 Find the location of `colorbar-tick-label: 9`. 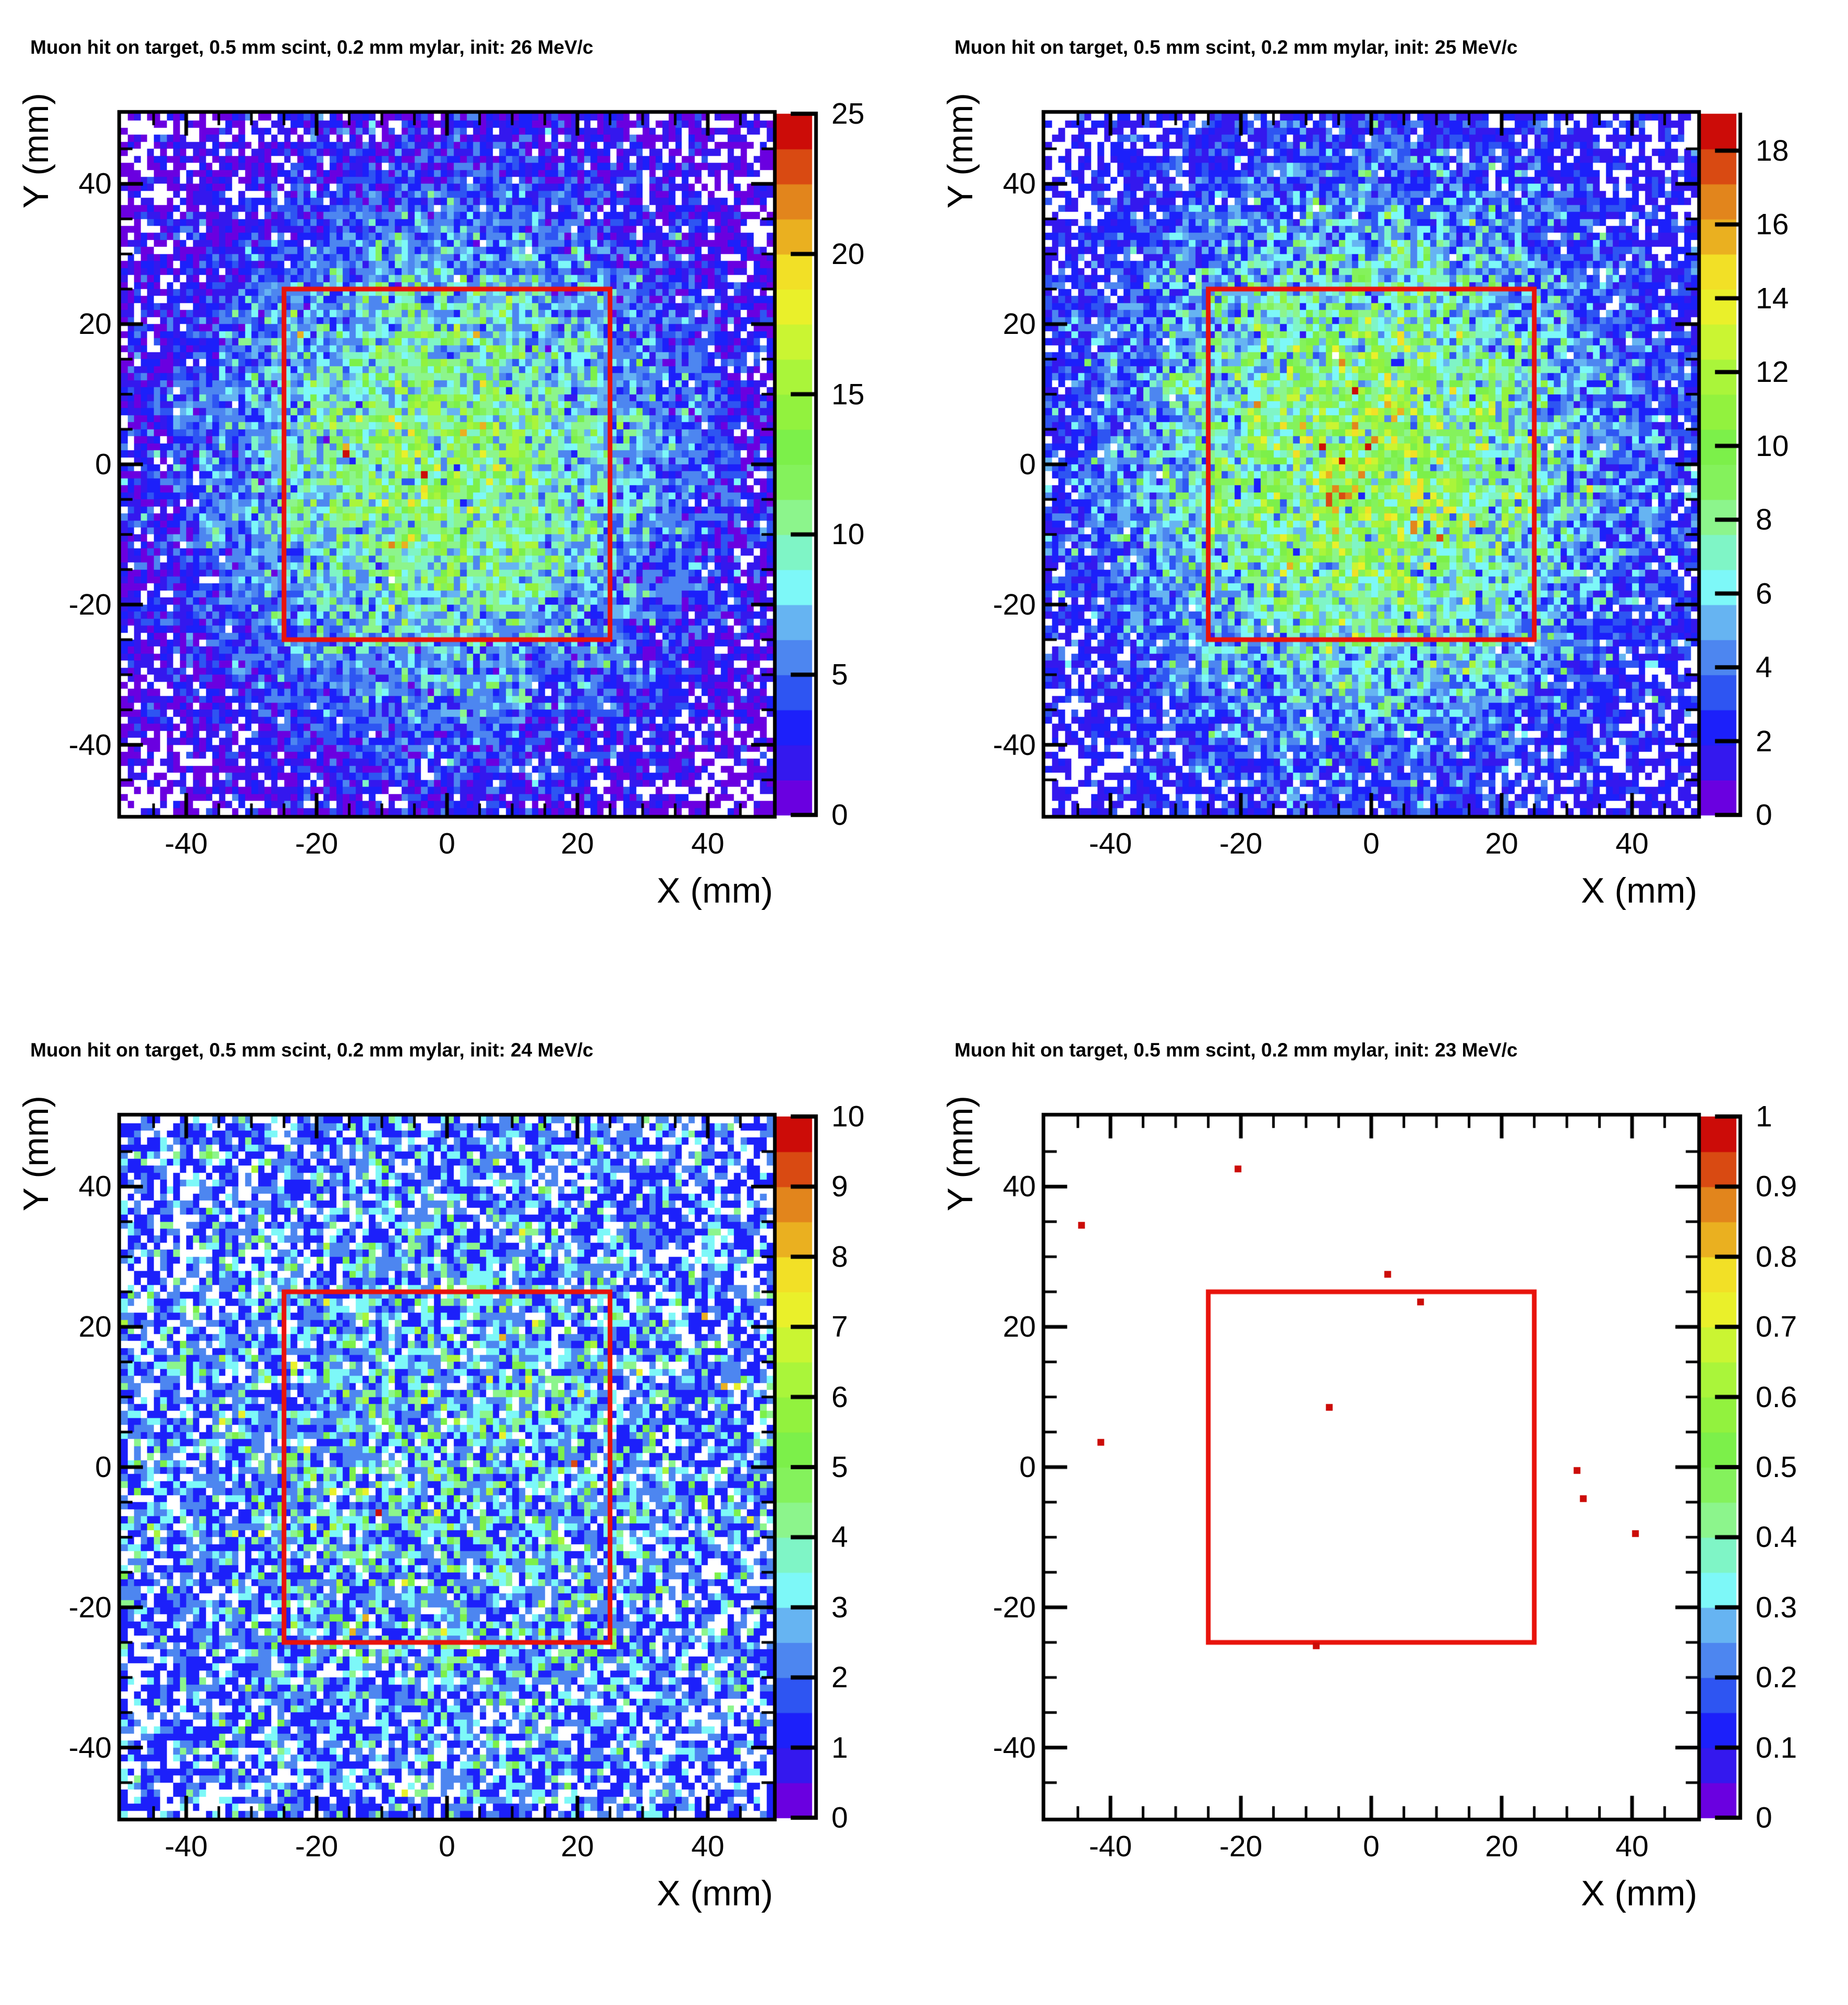

colorbar-tick-label: 9 is located at coordinates (839, 1187).